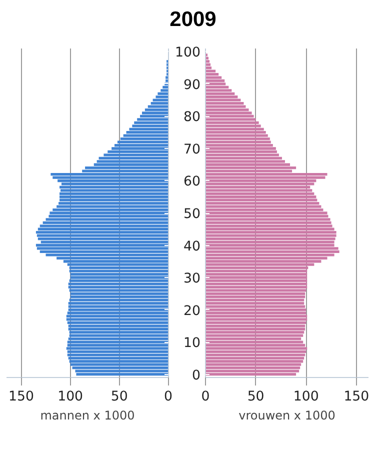 The width and height of the screenshot is (376, 457). What do you see at coordinates (192, 182) in the screenshot?
I see `y-tick-label: 60` at bounding box center [192, 182].